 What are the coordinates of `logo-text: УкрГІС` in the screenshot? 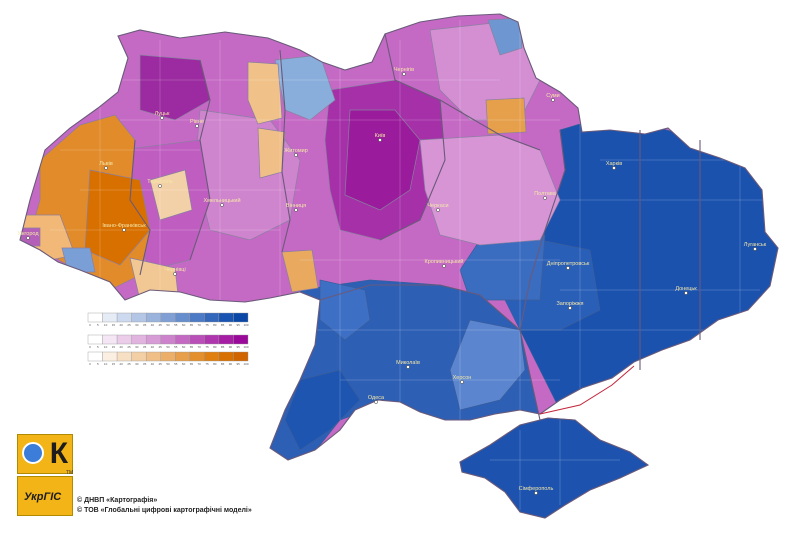 It's located at (43, 497).